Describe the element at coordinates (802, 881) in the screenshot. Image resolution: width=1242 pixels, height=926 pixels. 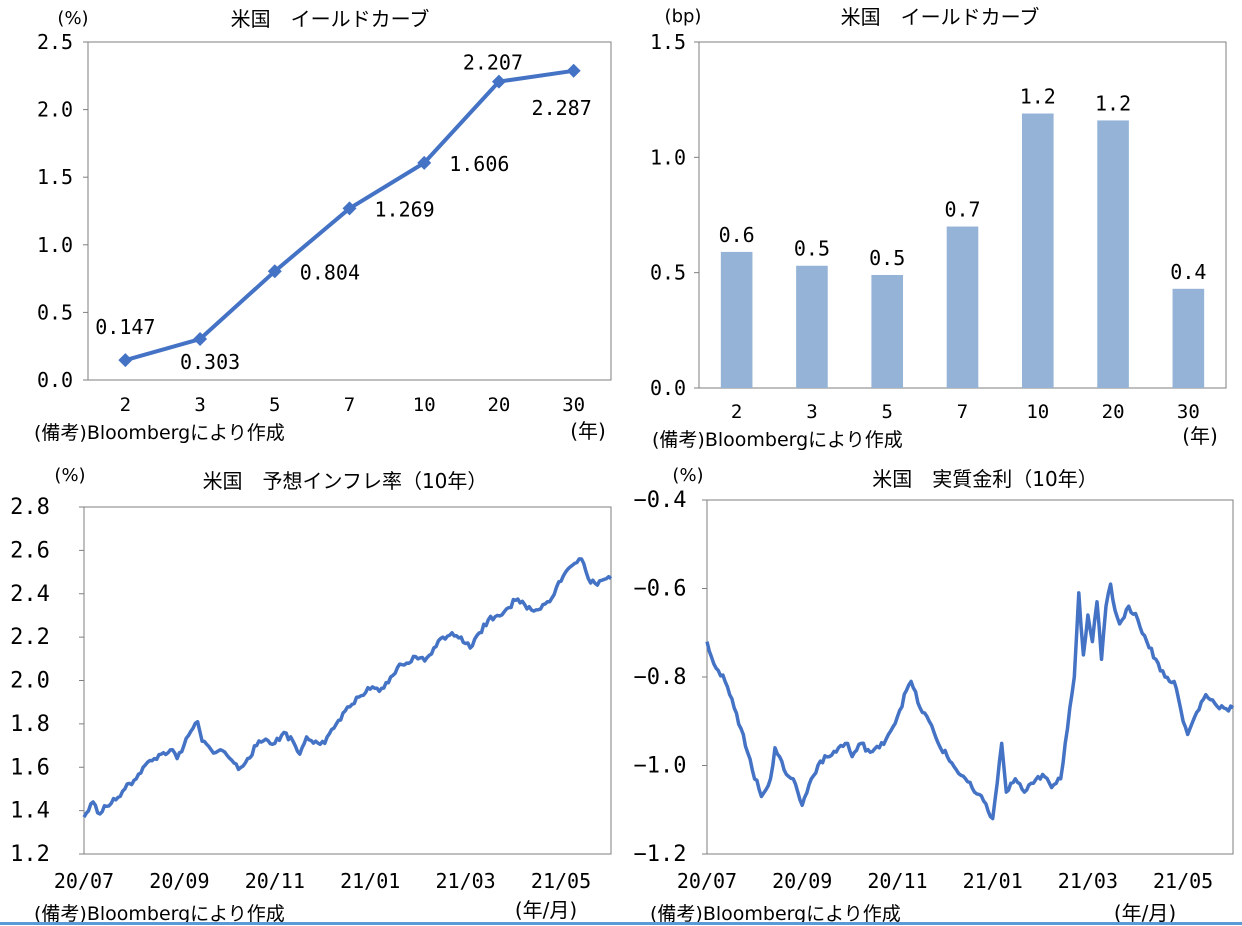
I see `chart4-x-tick-label: 20/09` at that location.